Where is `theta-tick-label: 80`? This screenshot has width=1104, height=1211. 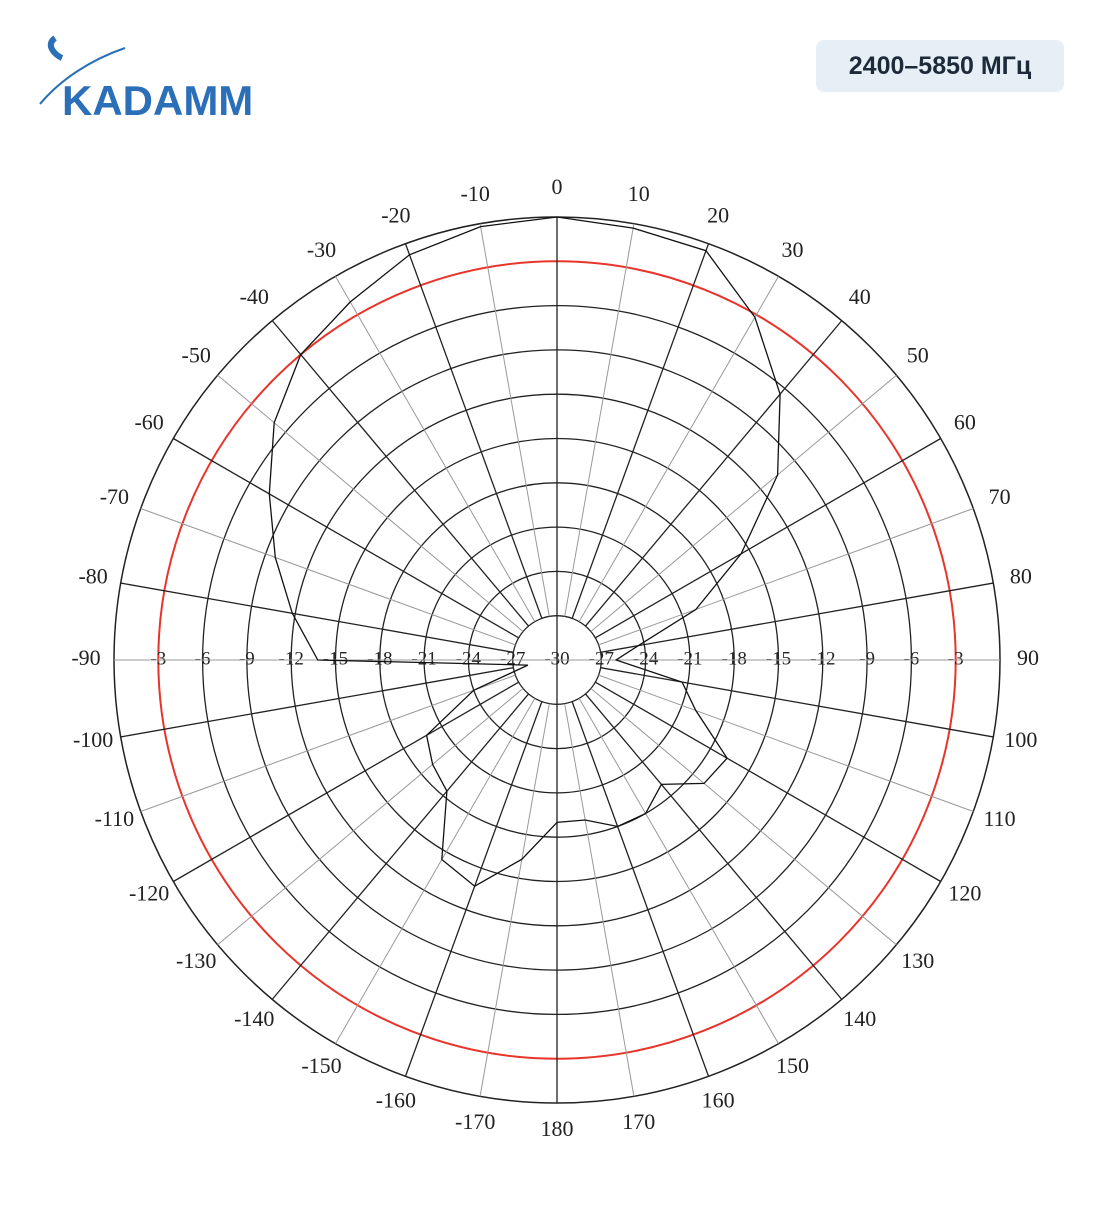 theta-tick-label: 80 is located at coordinates (1021, 575).